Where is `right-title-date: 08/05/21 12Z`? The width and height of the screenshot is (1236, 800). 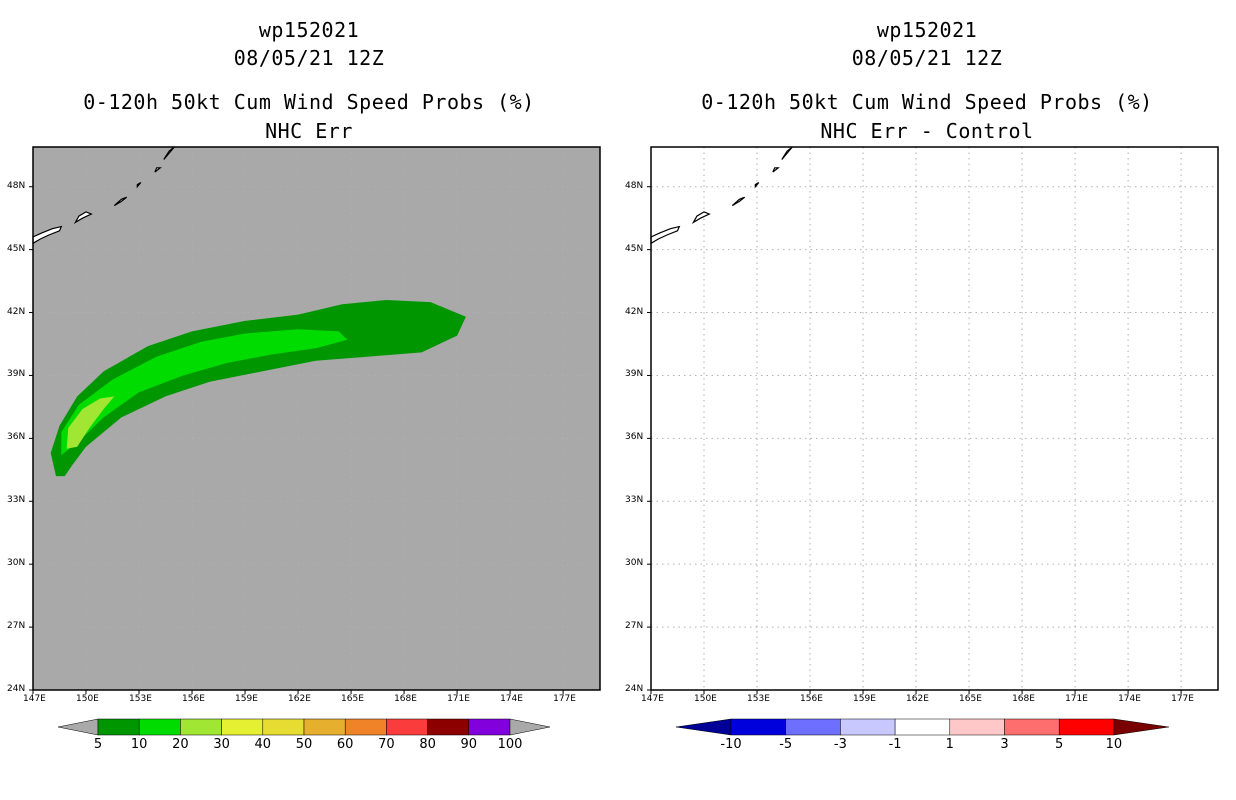 right-title-date: 08/05/21 12Z is located at coordinates (927, 58).